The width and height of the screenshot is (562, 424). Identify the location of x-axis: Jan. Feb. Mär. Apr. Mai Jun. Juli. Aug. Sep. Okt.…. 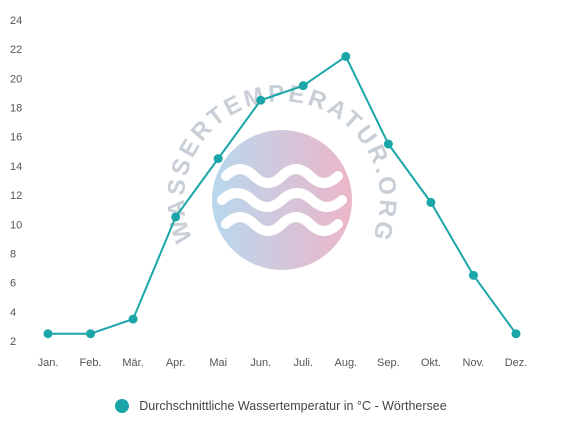
(283, 363).